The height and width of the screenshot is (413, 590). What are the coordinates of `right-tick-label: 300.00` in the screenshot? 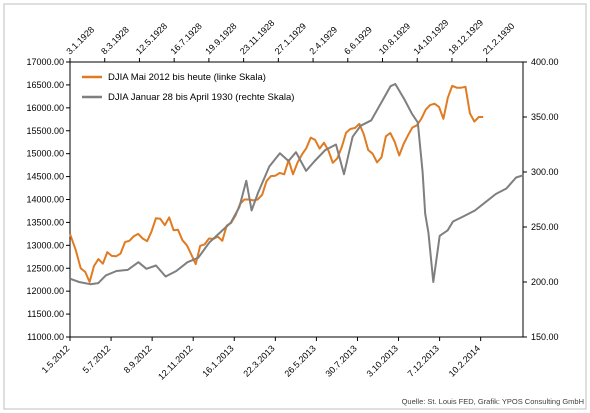 It's located at (545, 172).